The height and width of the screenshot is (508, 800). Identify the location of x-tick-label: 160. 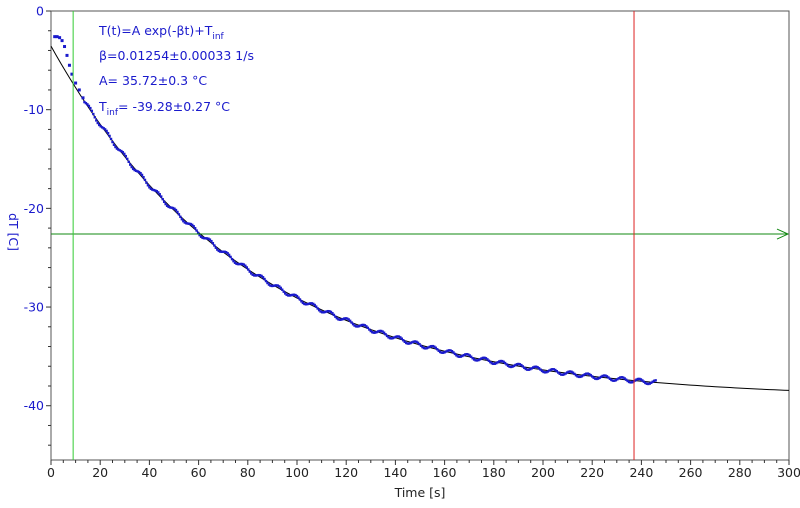
(445, 472).